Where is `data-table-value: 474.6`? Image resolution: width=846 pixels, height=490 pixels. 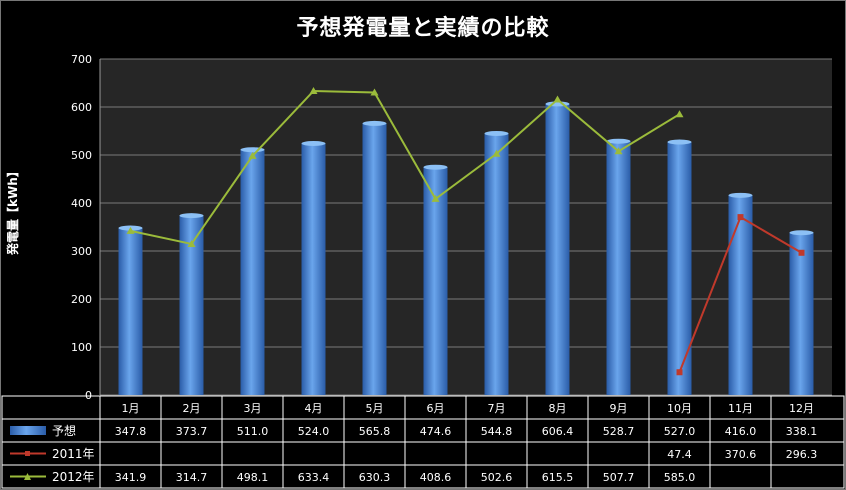
data-table-value: 474.6 is located at coordinates (436, 431).